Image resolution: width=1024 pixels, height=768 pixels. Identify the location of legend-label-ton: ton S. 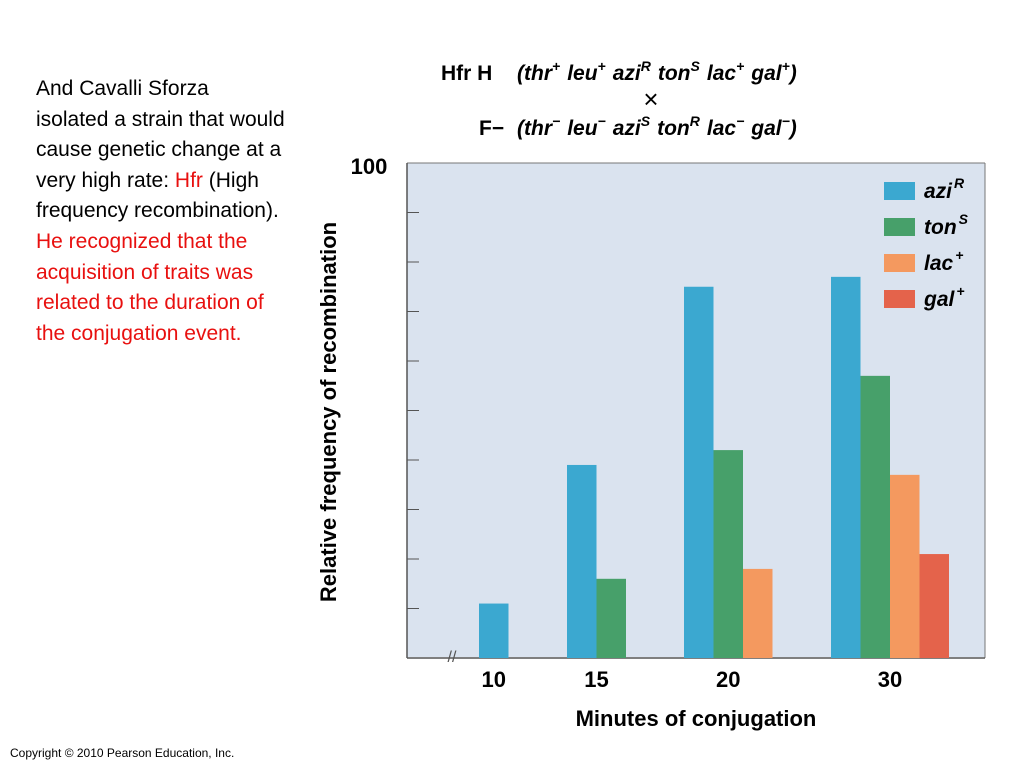
(946, 225).